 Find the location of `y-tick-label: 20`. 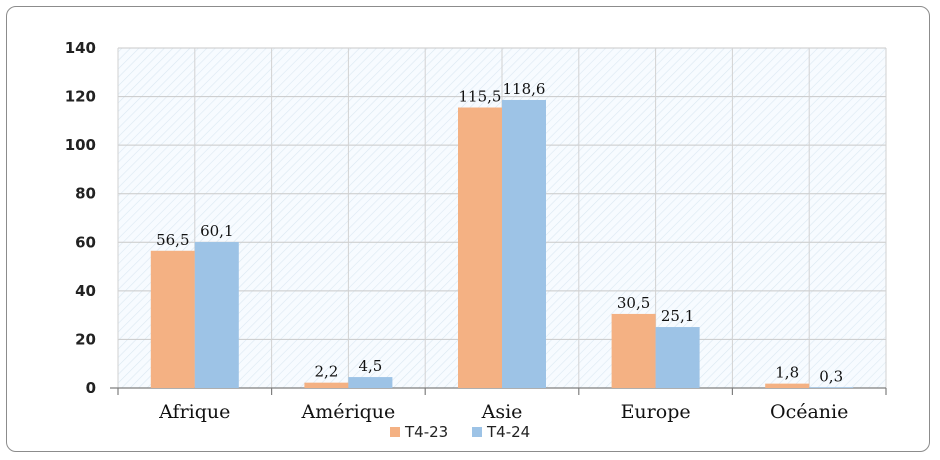

y-tick-label: 20 is located at coordinates (85, 339).